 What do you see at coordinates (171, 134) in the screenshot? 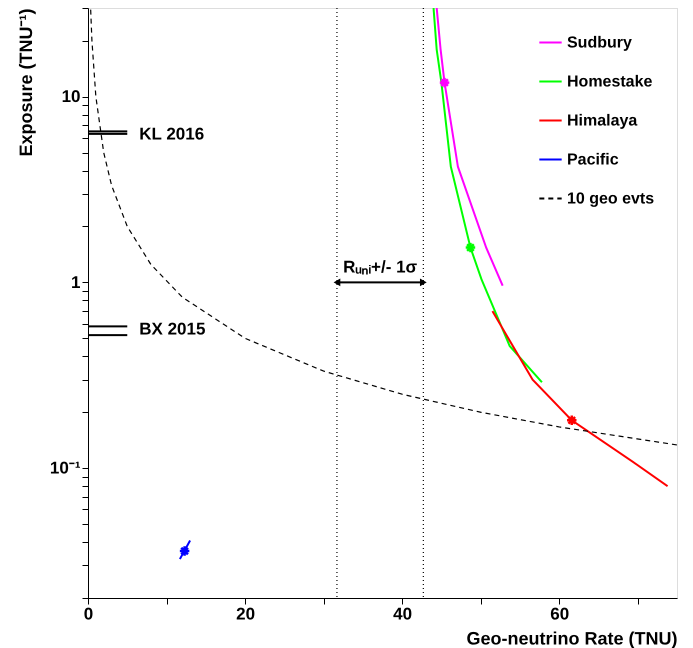
I see `series-label: KL 2016` at bounding box center [171, 134].